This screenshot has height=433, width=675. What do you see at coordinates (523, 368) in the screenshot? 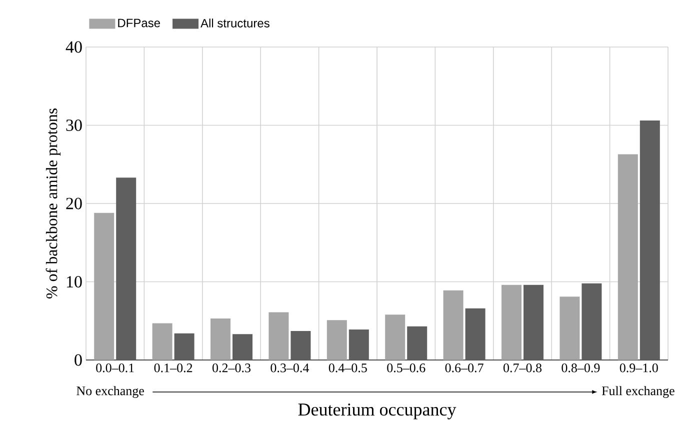
I see `x-tick-label: 0.7–0.8` at bounding box center [523, 368].